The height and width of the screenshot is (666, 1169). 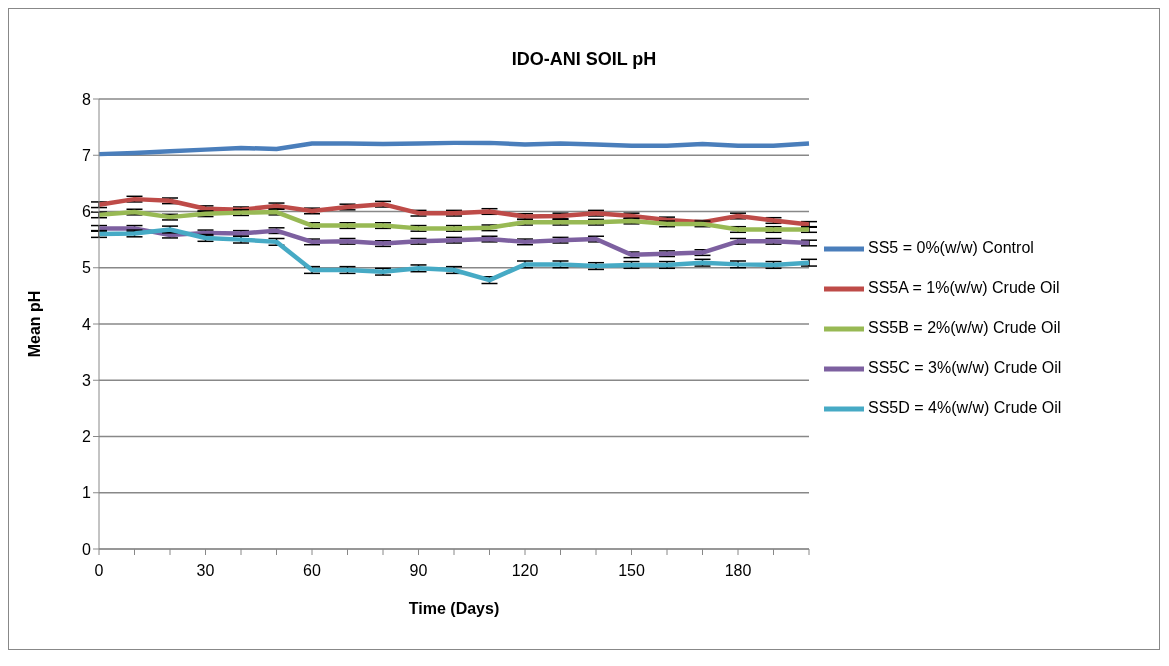 What do you see at coordinates (312, 571) in the screenshot?
I see `x-tick-label: 60` at bounding box center [312, 571].